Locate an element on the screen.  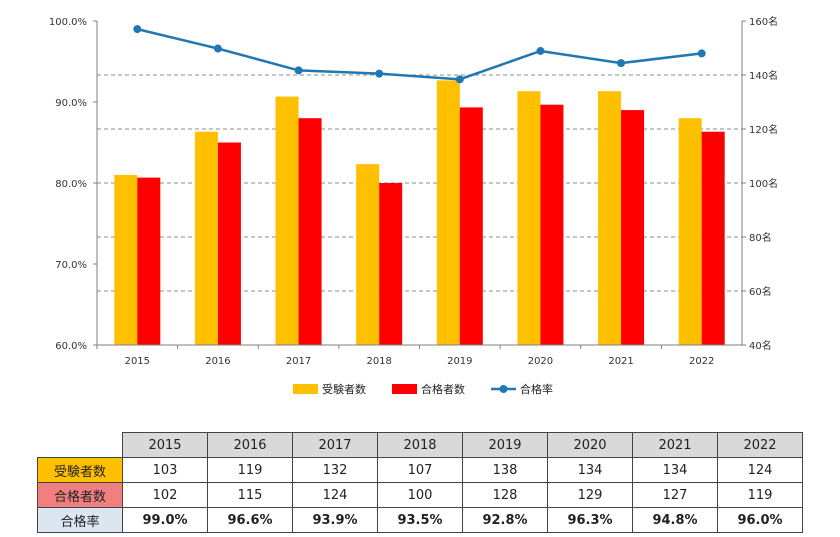
legend-label: 合格者数 is located at coordinates (443, 389).